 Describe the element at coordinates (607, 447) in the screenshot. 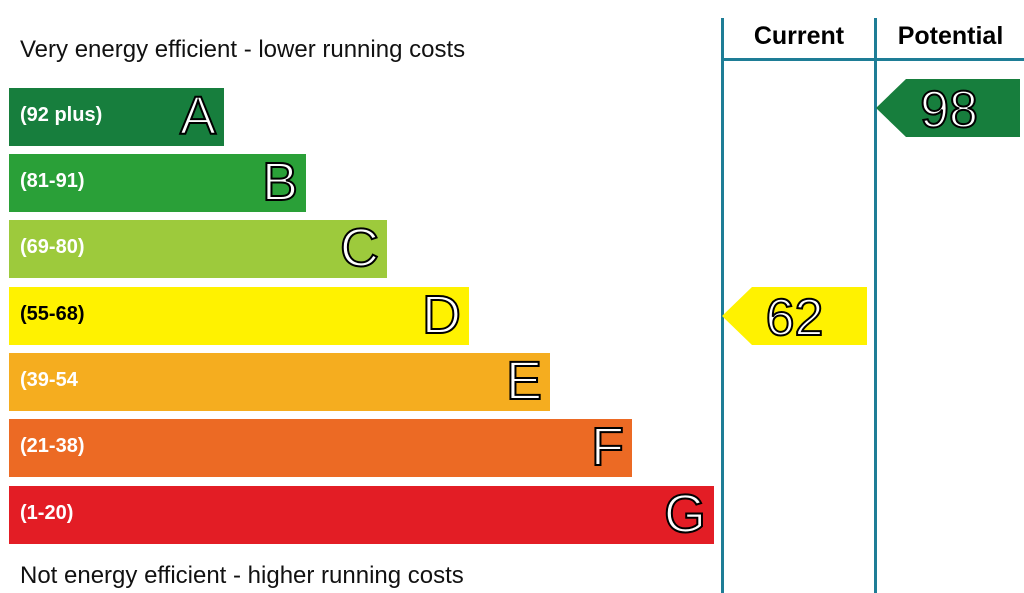

I see `band-letter: F` at that location.